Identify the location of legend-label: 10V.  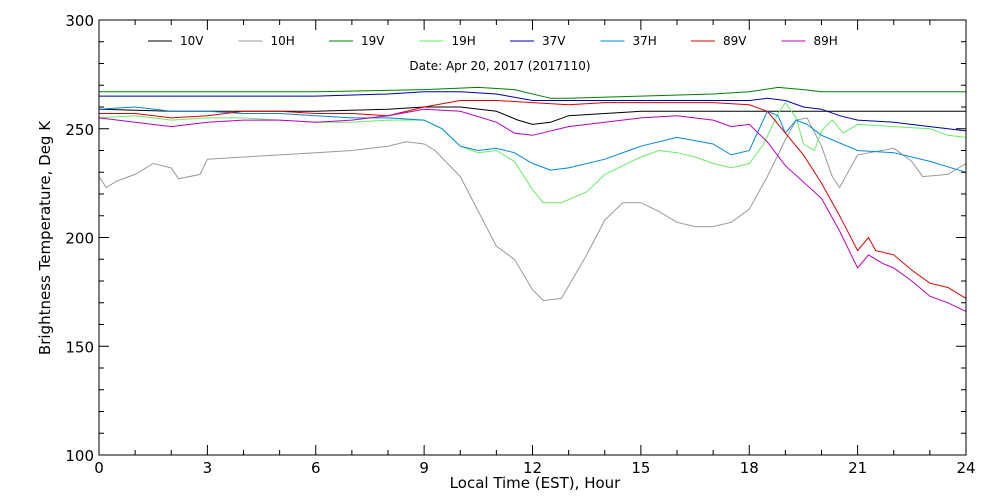
(192, 41).